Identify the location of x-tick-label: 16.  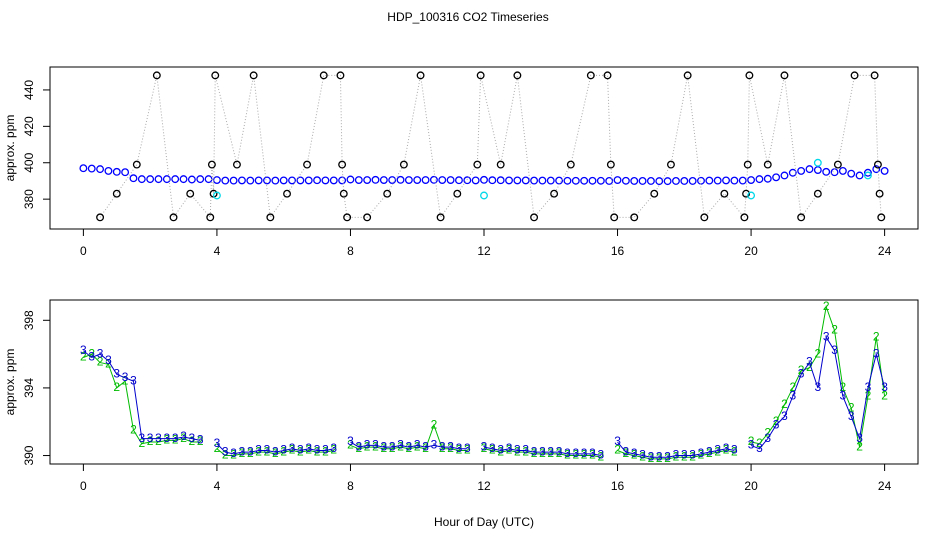
(618, 251).